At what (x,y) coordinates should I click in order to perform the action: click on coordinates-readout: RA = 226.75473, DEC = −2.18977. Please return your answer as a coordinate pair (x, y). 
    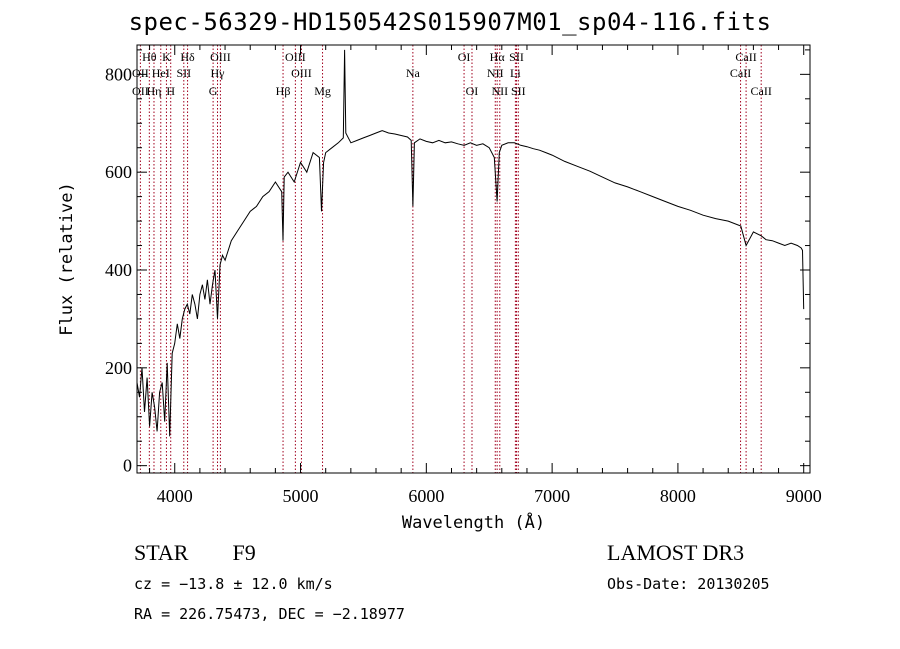
    Looking at the image, I should click on (269, 614).